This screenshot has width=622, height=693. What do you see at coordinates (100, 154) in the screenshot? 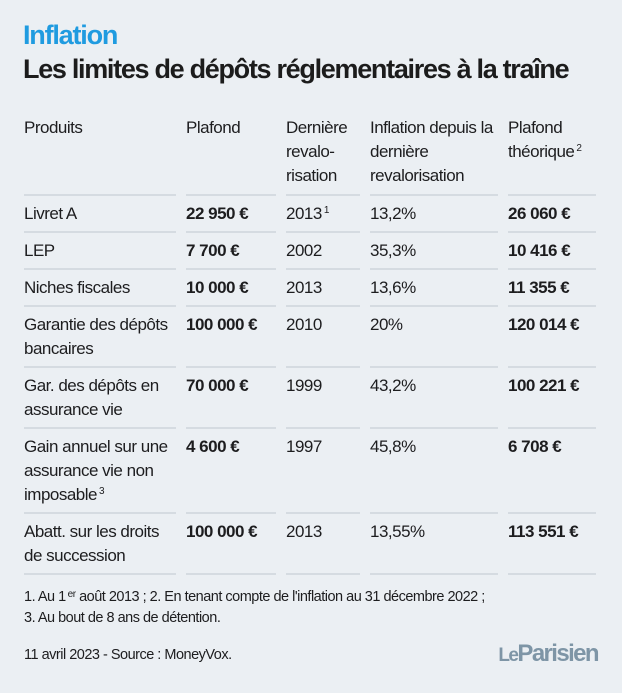
I see `column-header: Produits` at bounding box center [100, 154].